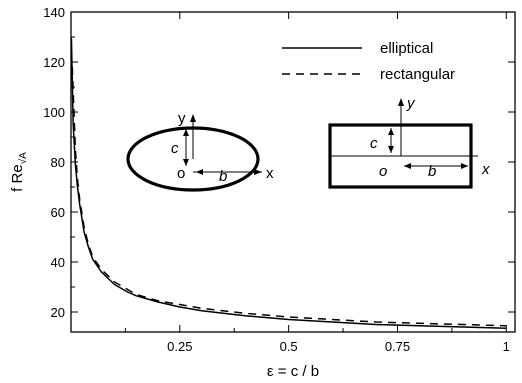 This screenshot has height=383, width=522. Describe the element at coordinates (293, 371) in the screenshot. I see `x-axis-title: ε = c / b` at that location.